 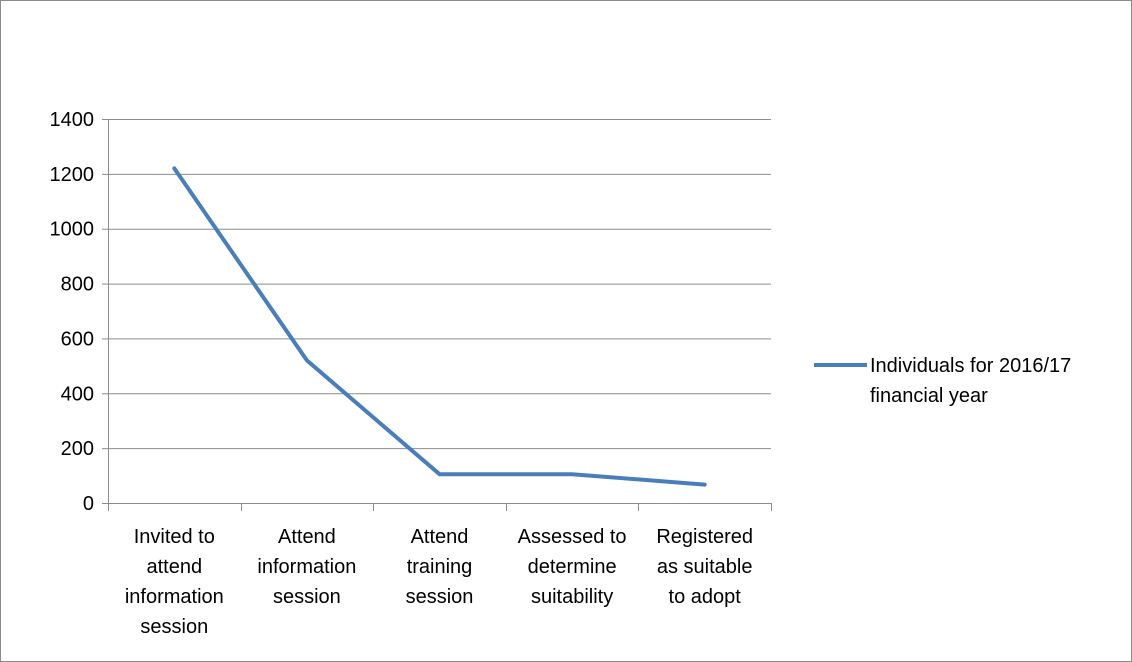 What do you see at coordinates (704, 567) in the screenshot?
I see `x-category-label: Registered as suitable to adopt` at bounding box center [704, 567].